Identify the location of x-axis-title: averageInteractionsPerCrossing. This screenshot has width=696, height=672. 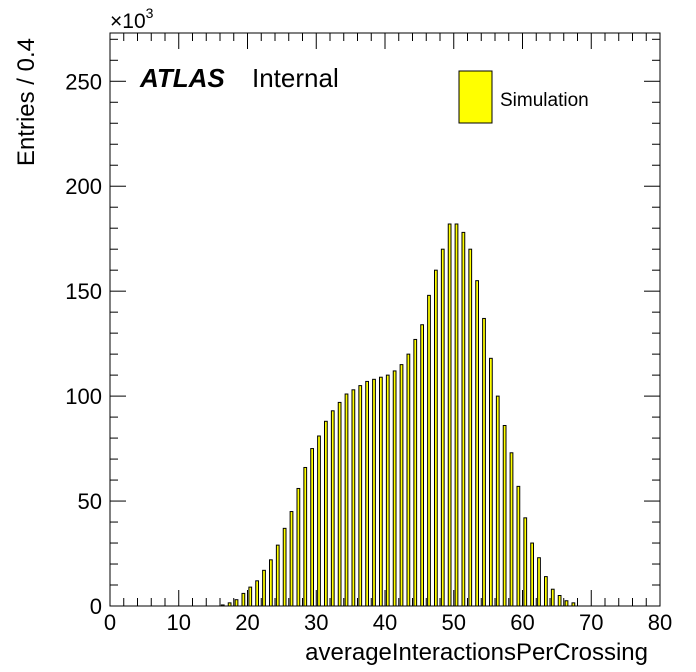
(476, 652).